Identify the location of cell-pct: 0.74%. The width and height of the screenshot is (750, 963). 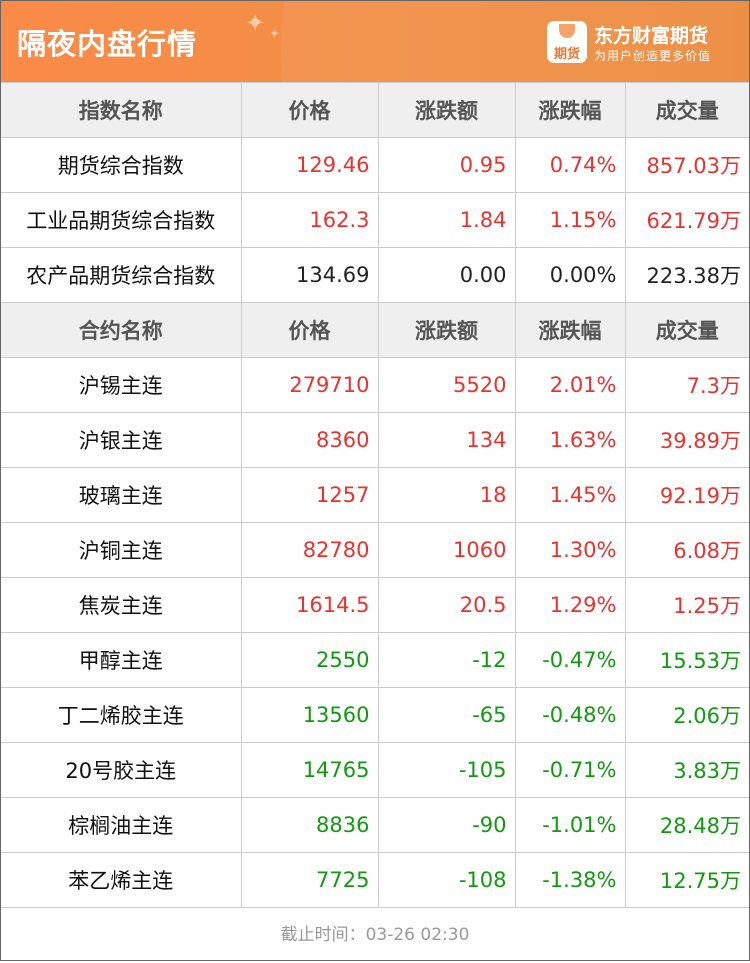
(570, 165).